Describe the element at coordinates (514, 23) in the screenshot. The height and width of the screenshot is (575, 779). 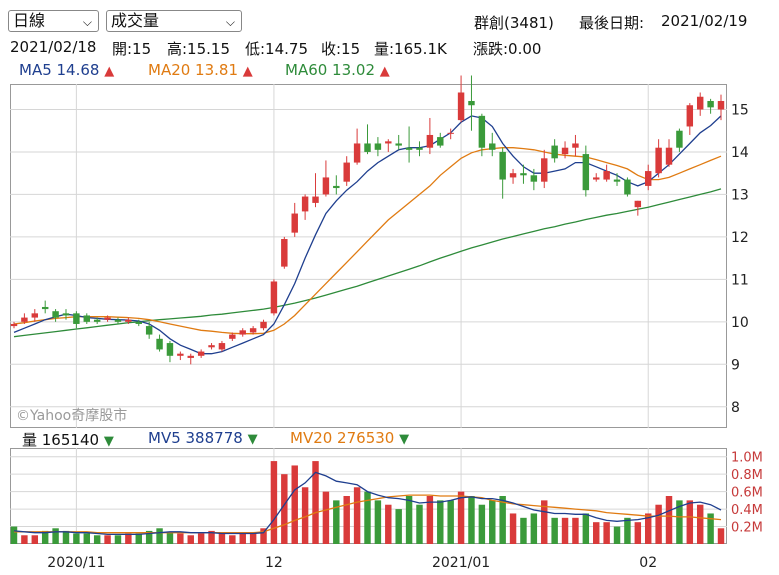
I see `stock-info: 群創(3481)` at that location.